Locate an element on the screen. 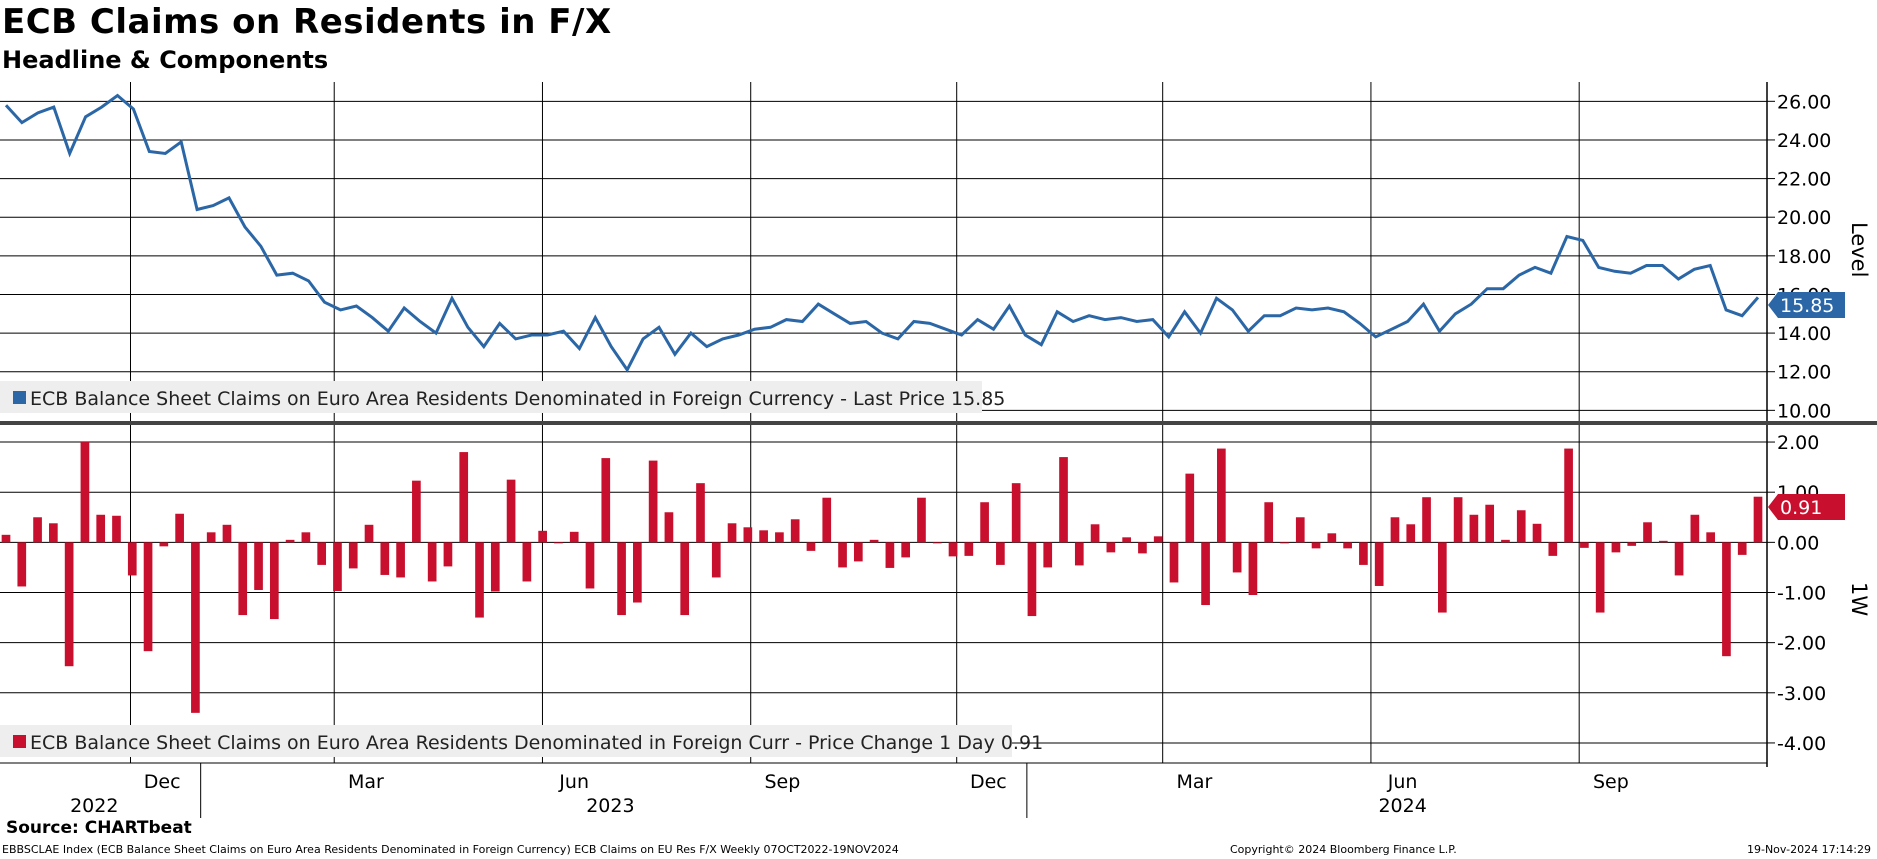  y-tick-label: -2.00 is located at coordinates (1801, 644).